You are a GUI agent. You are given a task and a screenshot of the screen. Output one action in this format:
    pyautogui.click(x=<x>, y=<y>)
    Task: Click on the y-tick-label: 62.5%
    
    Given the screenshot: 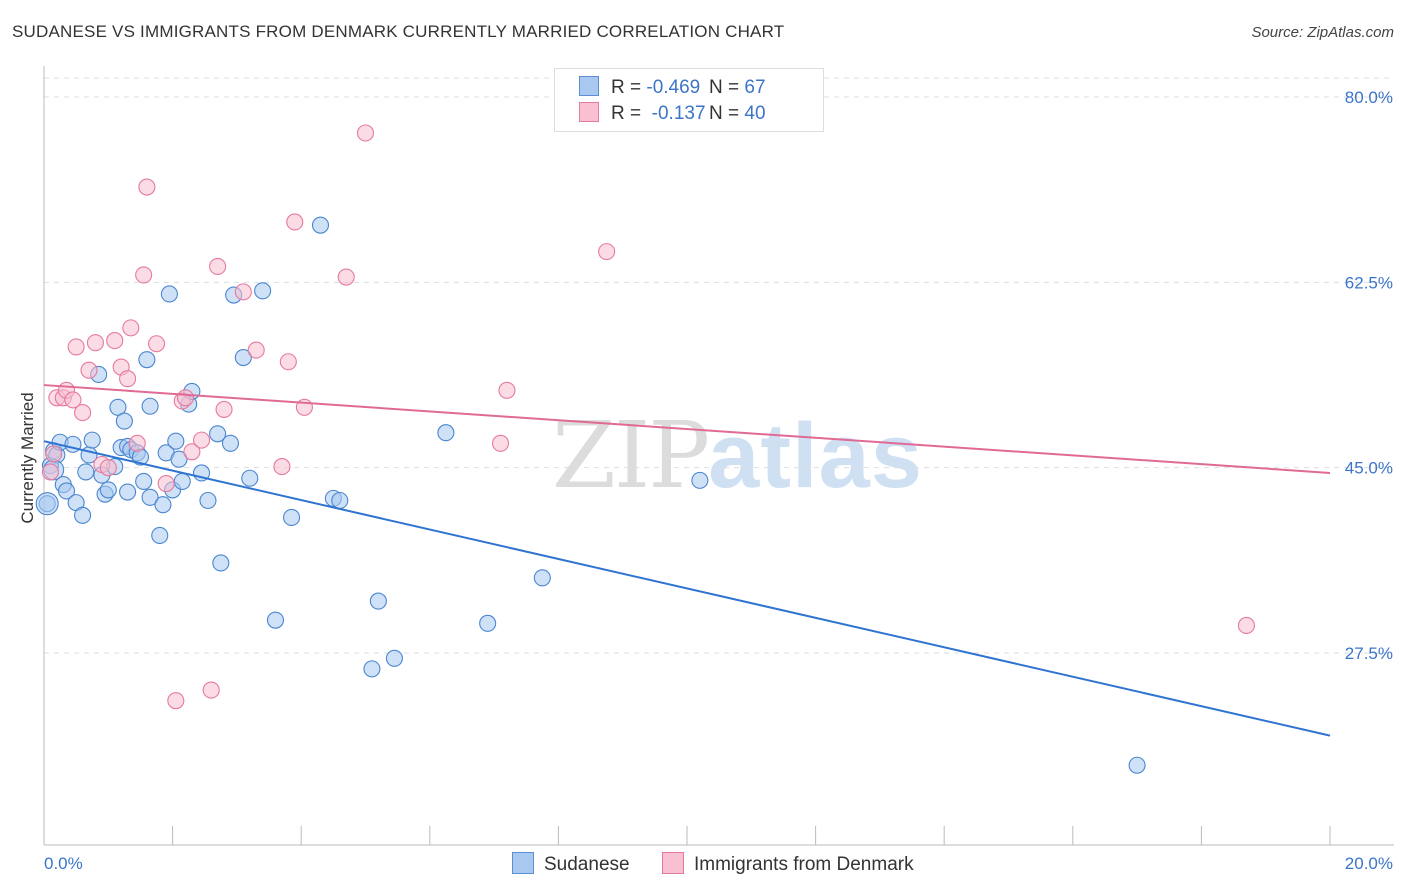 What is the action you would take?
    pyautogui.click(x=1369, y=282)
    